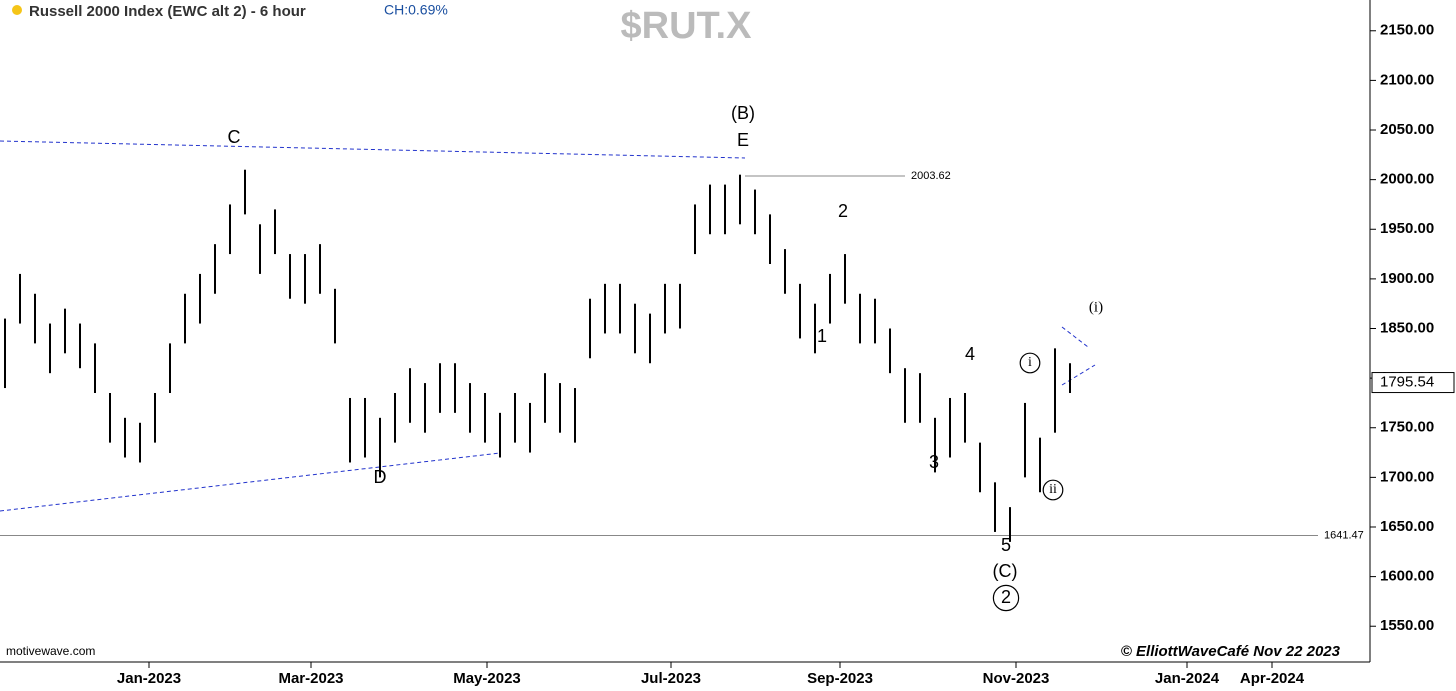 The height and width of the screenshot is (691, 1456). What do you see at coordinates (840, 678) in the screenshot?
I see `x-tick-label: Sep-2023` at bounding box center [840, 678].